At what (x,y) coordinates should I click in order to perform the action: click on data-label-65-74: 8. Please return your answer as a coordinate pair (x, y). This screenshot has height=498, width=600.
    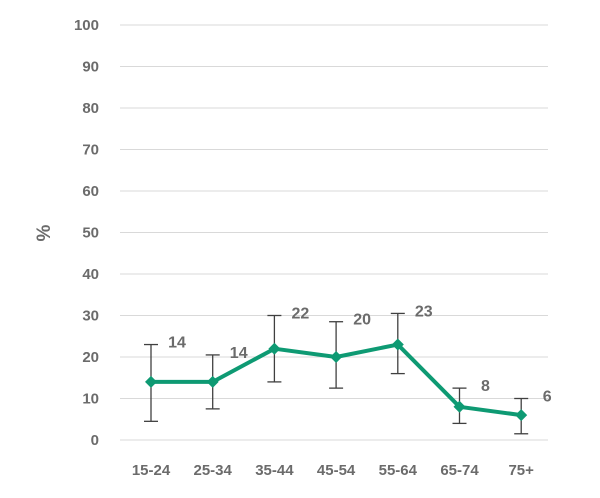
    Looking at the image, I should click on (485, 386).